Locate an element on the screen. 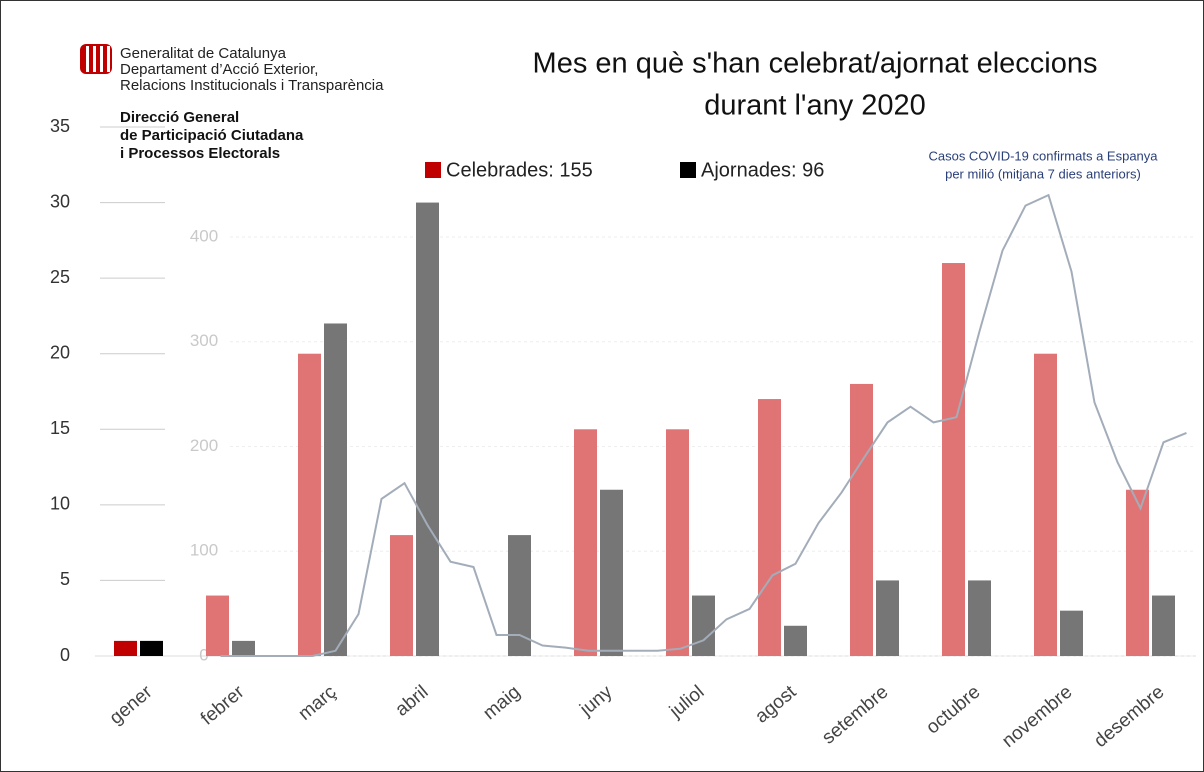 The height and width of the screenshot is (772, 1204). line-label: per milió (mitjana 7 dies anteriors) is located at coordinates (1043, 173).